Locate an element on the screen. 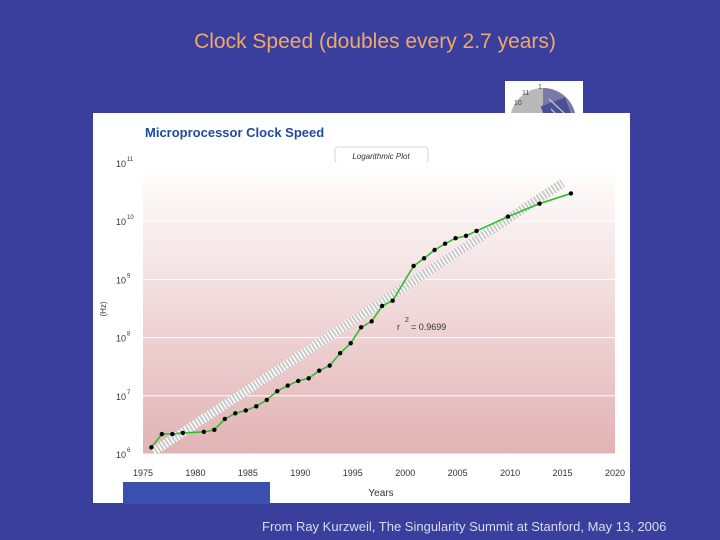  r-squared-annotation: r 2 = 0.9699 is located at coordinates (421, 324).